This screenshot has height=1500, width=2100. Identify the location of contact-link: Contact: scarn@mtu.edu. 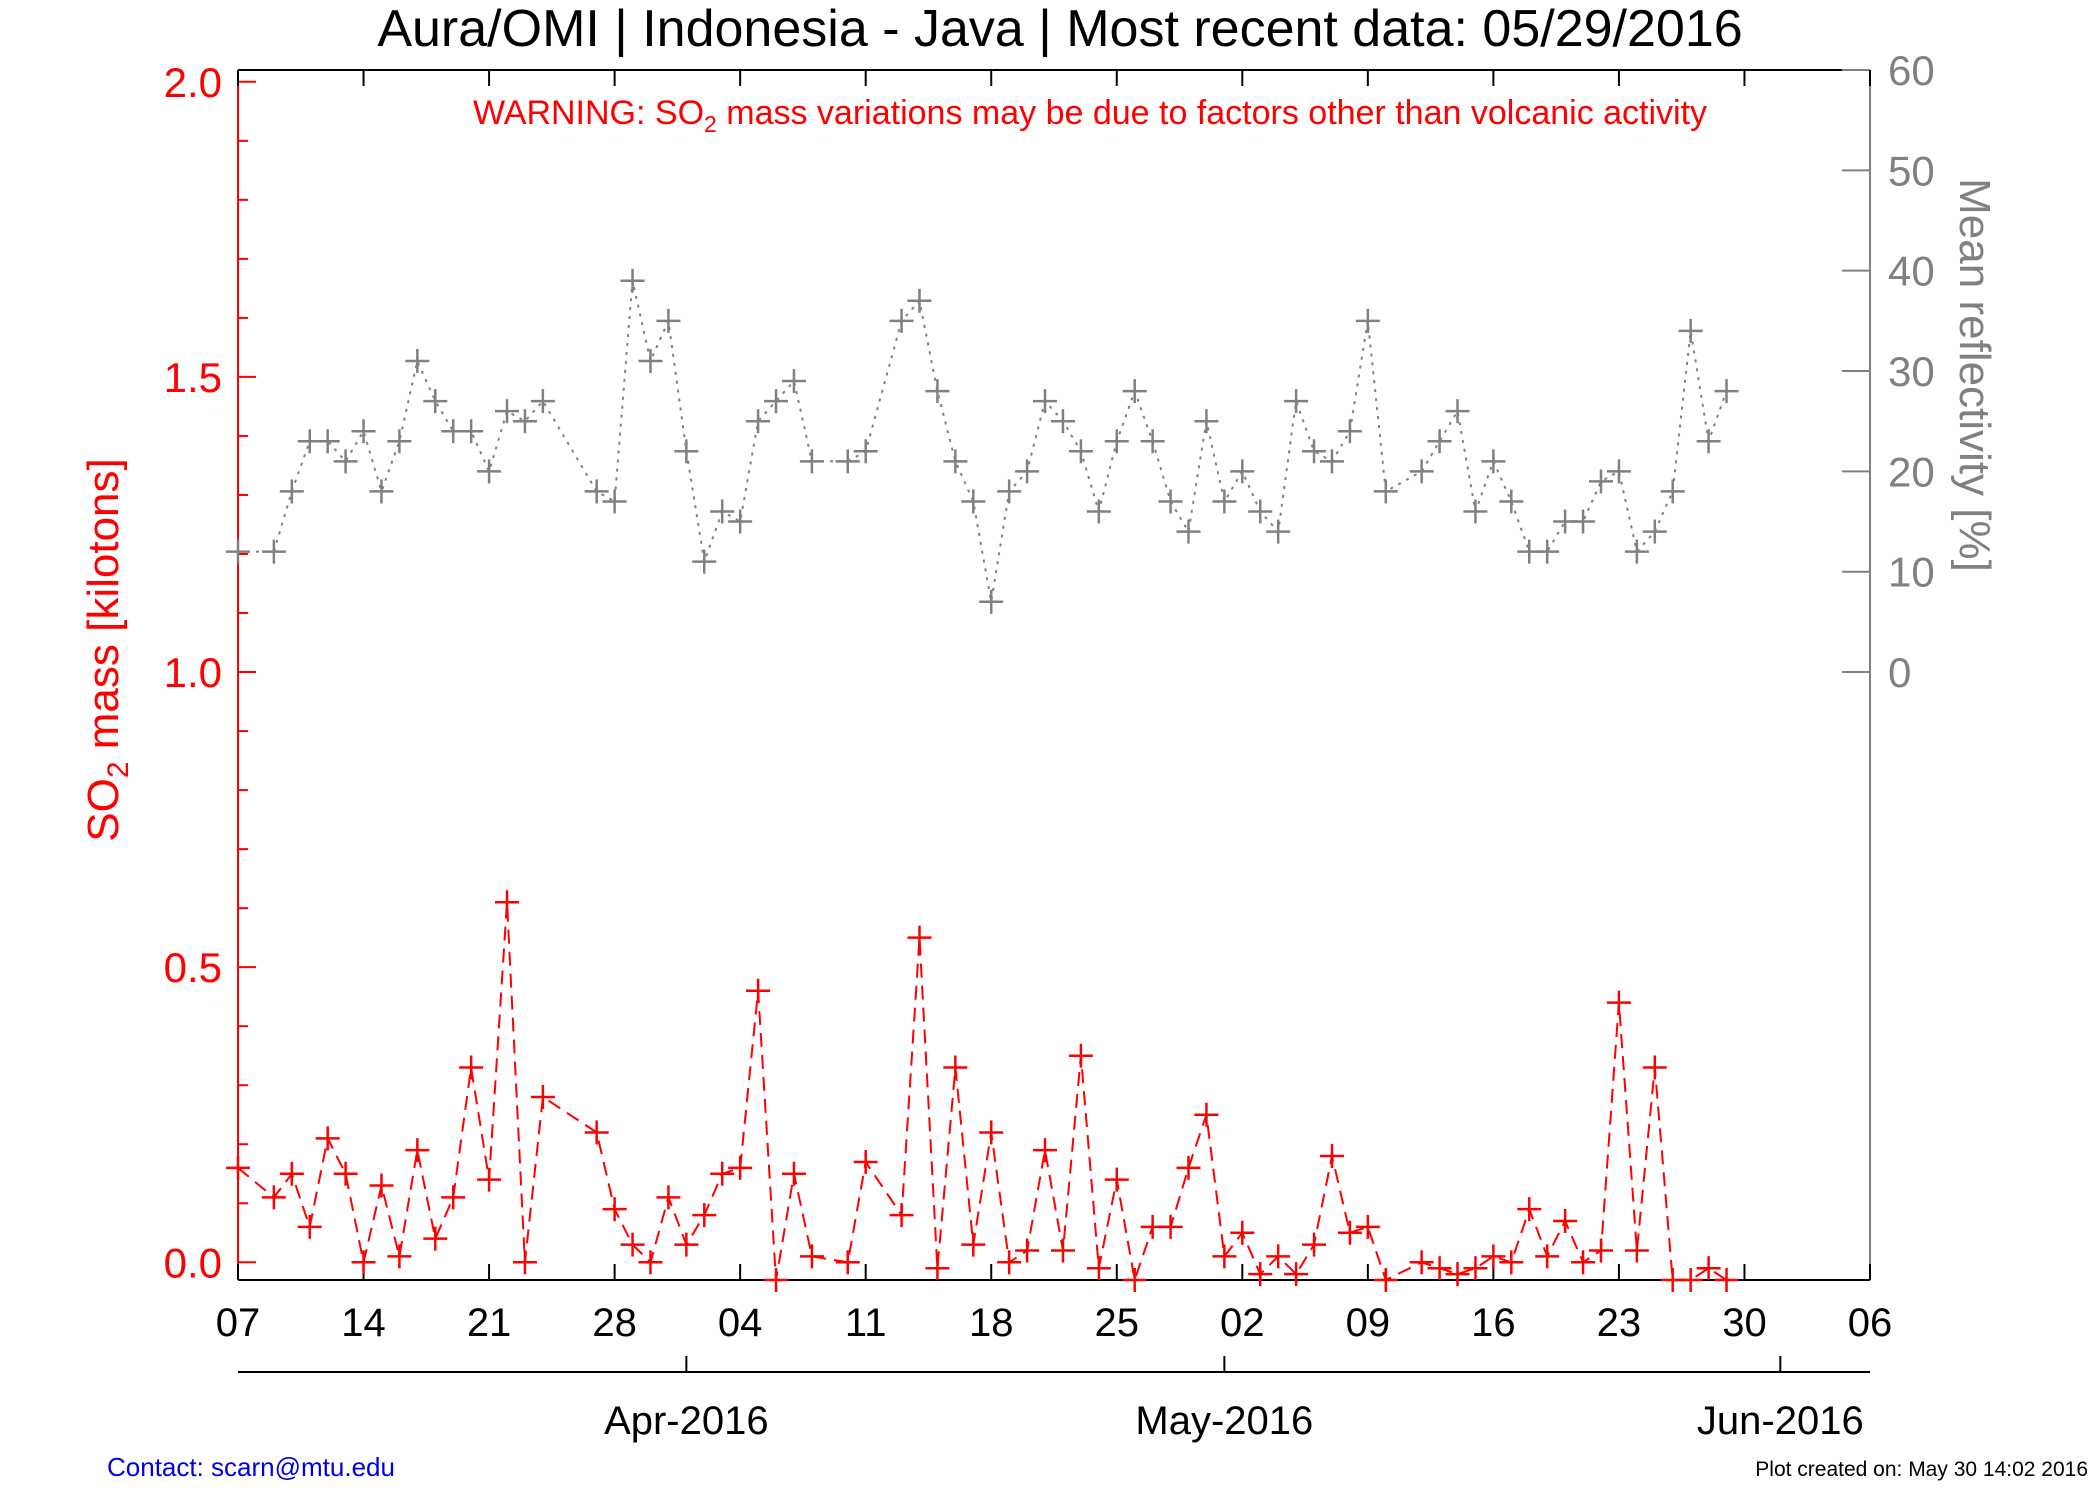
(251, 1467).